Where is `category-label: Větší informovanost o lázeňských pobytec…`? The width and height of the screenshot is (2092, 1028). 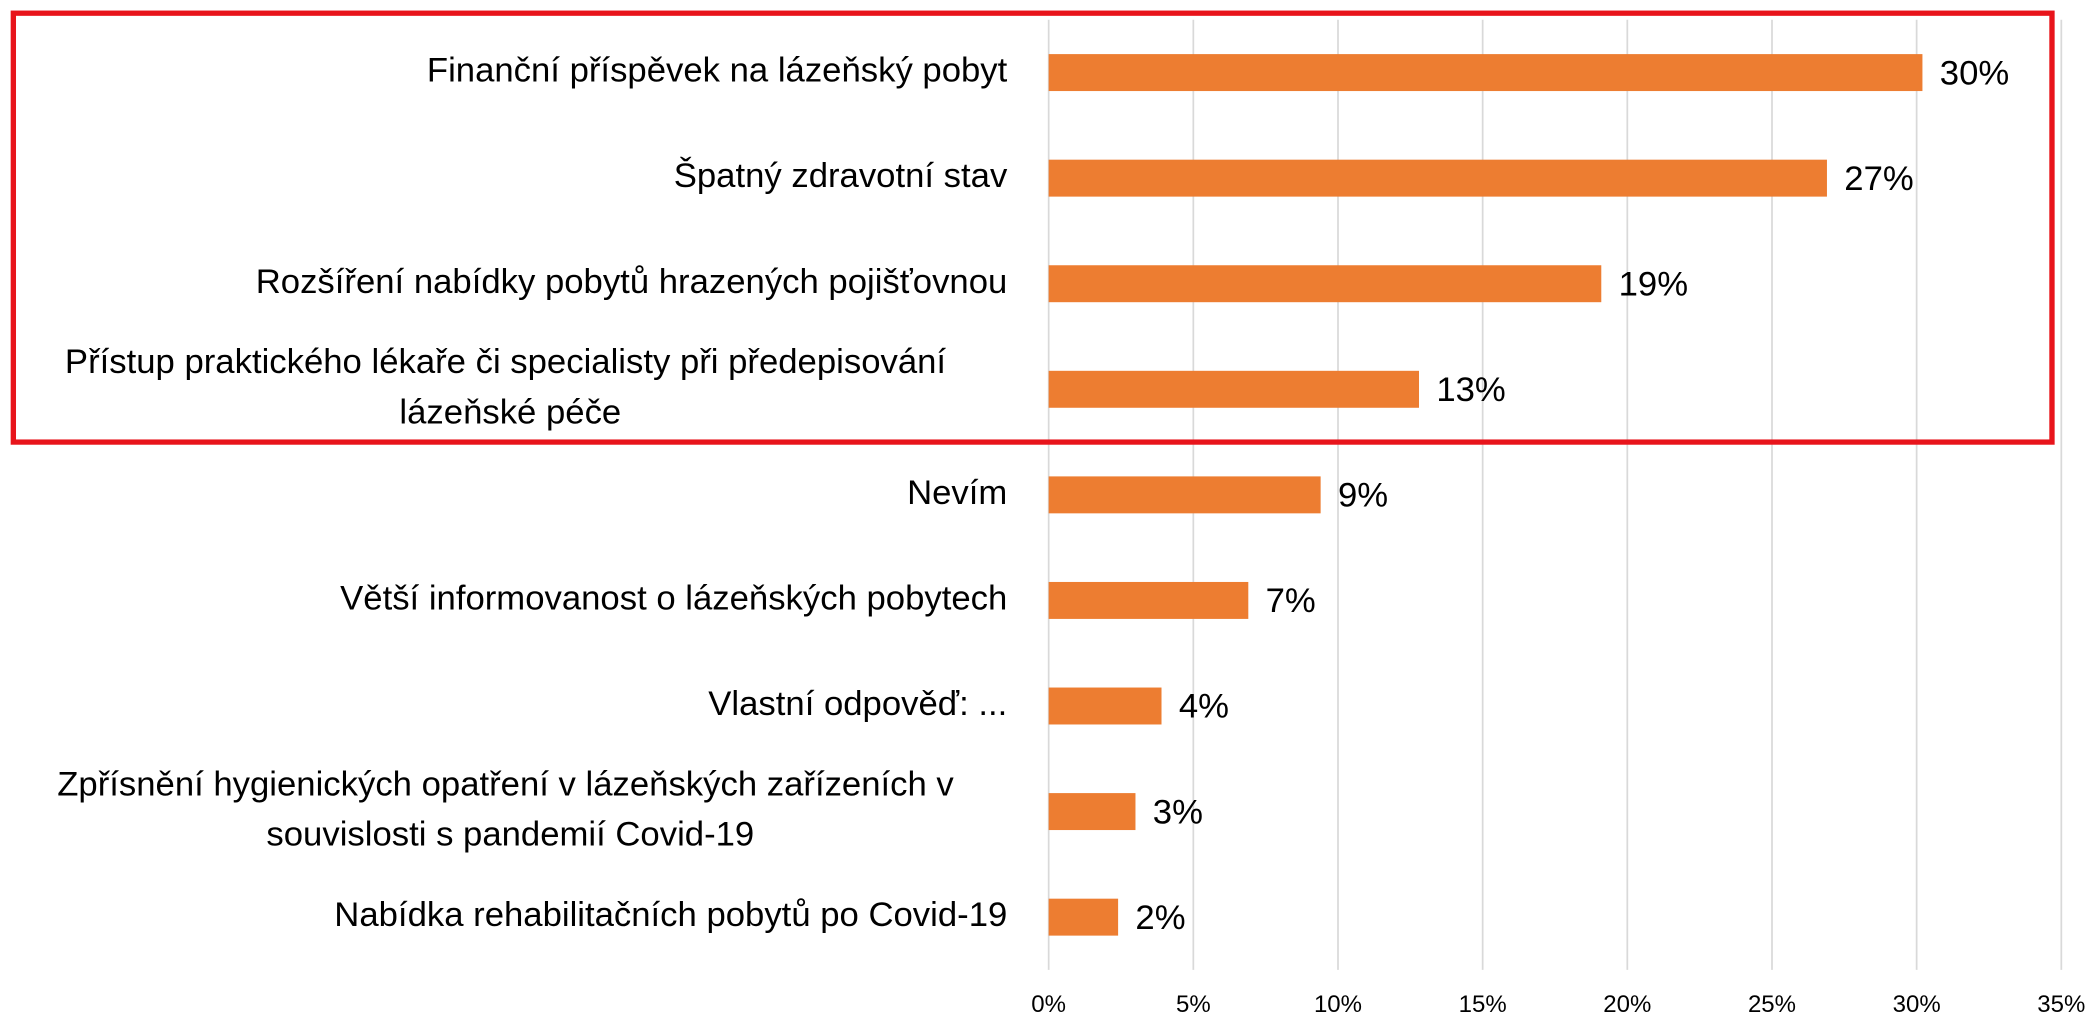
category-label: Větší informovanost o lázeňských pobytec… is located at coordinates (673, 599).